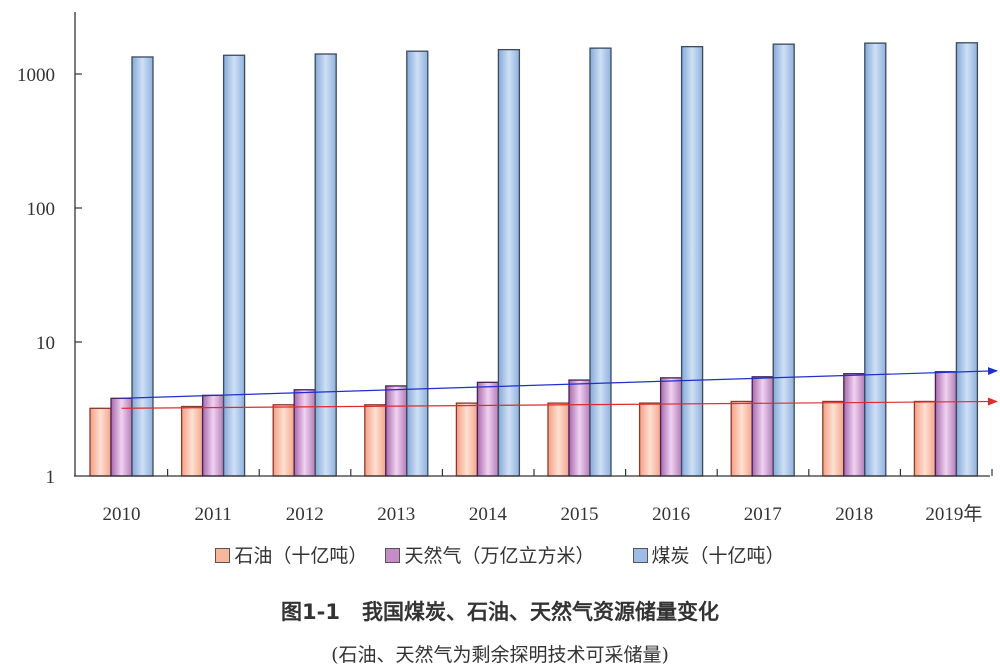 The height and width of the screenshot is (672, 1000). I want to click on figure-subtitle: (石油、天然气为剩余探明技术可采储量), so click(500, 655).